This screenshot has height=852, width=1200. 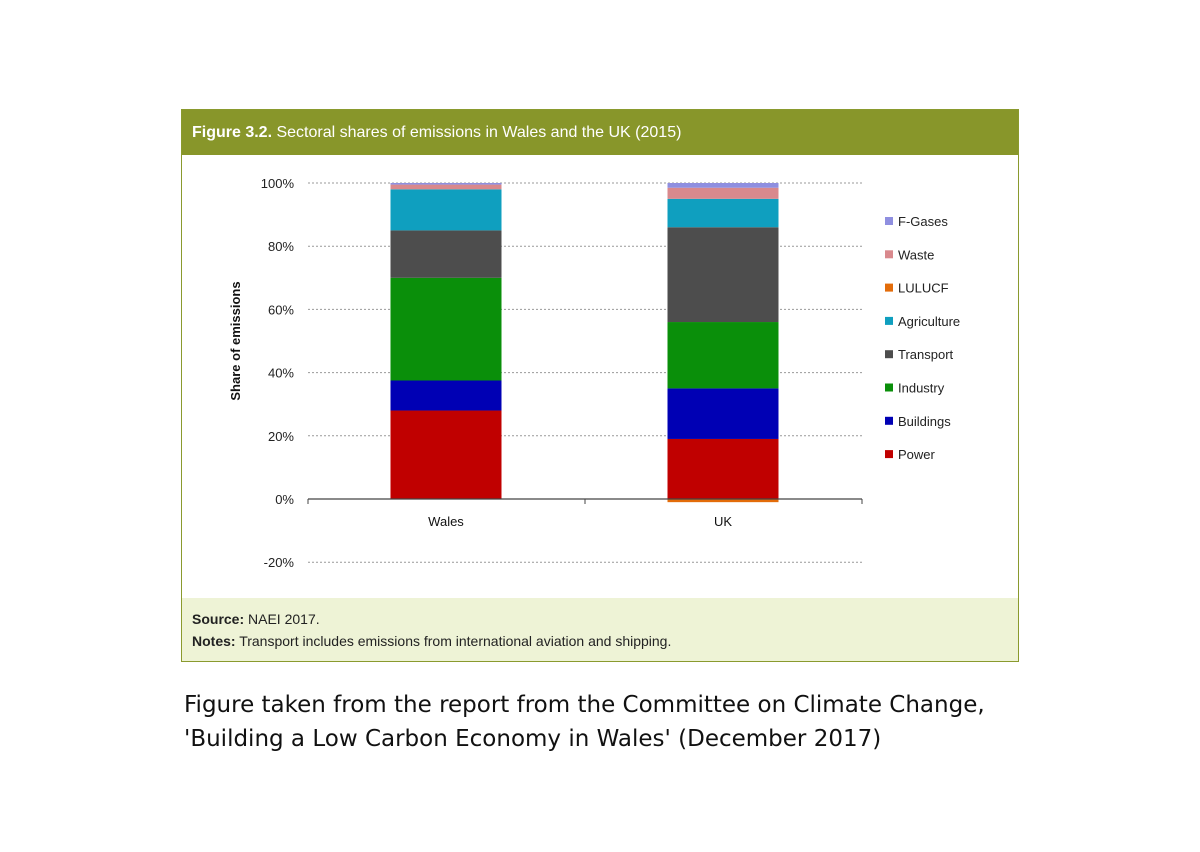 I want to click on figure-number: Figure 3.2., so click(x=232, y=132).